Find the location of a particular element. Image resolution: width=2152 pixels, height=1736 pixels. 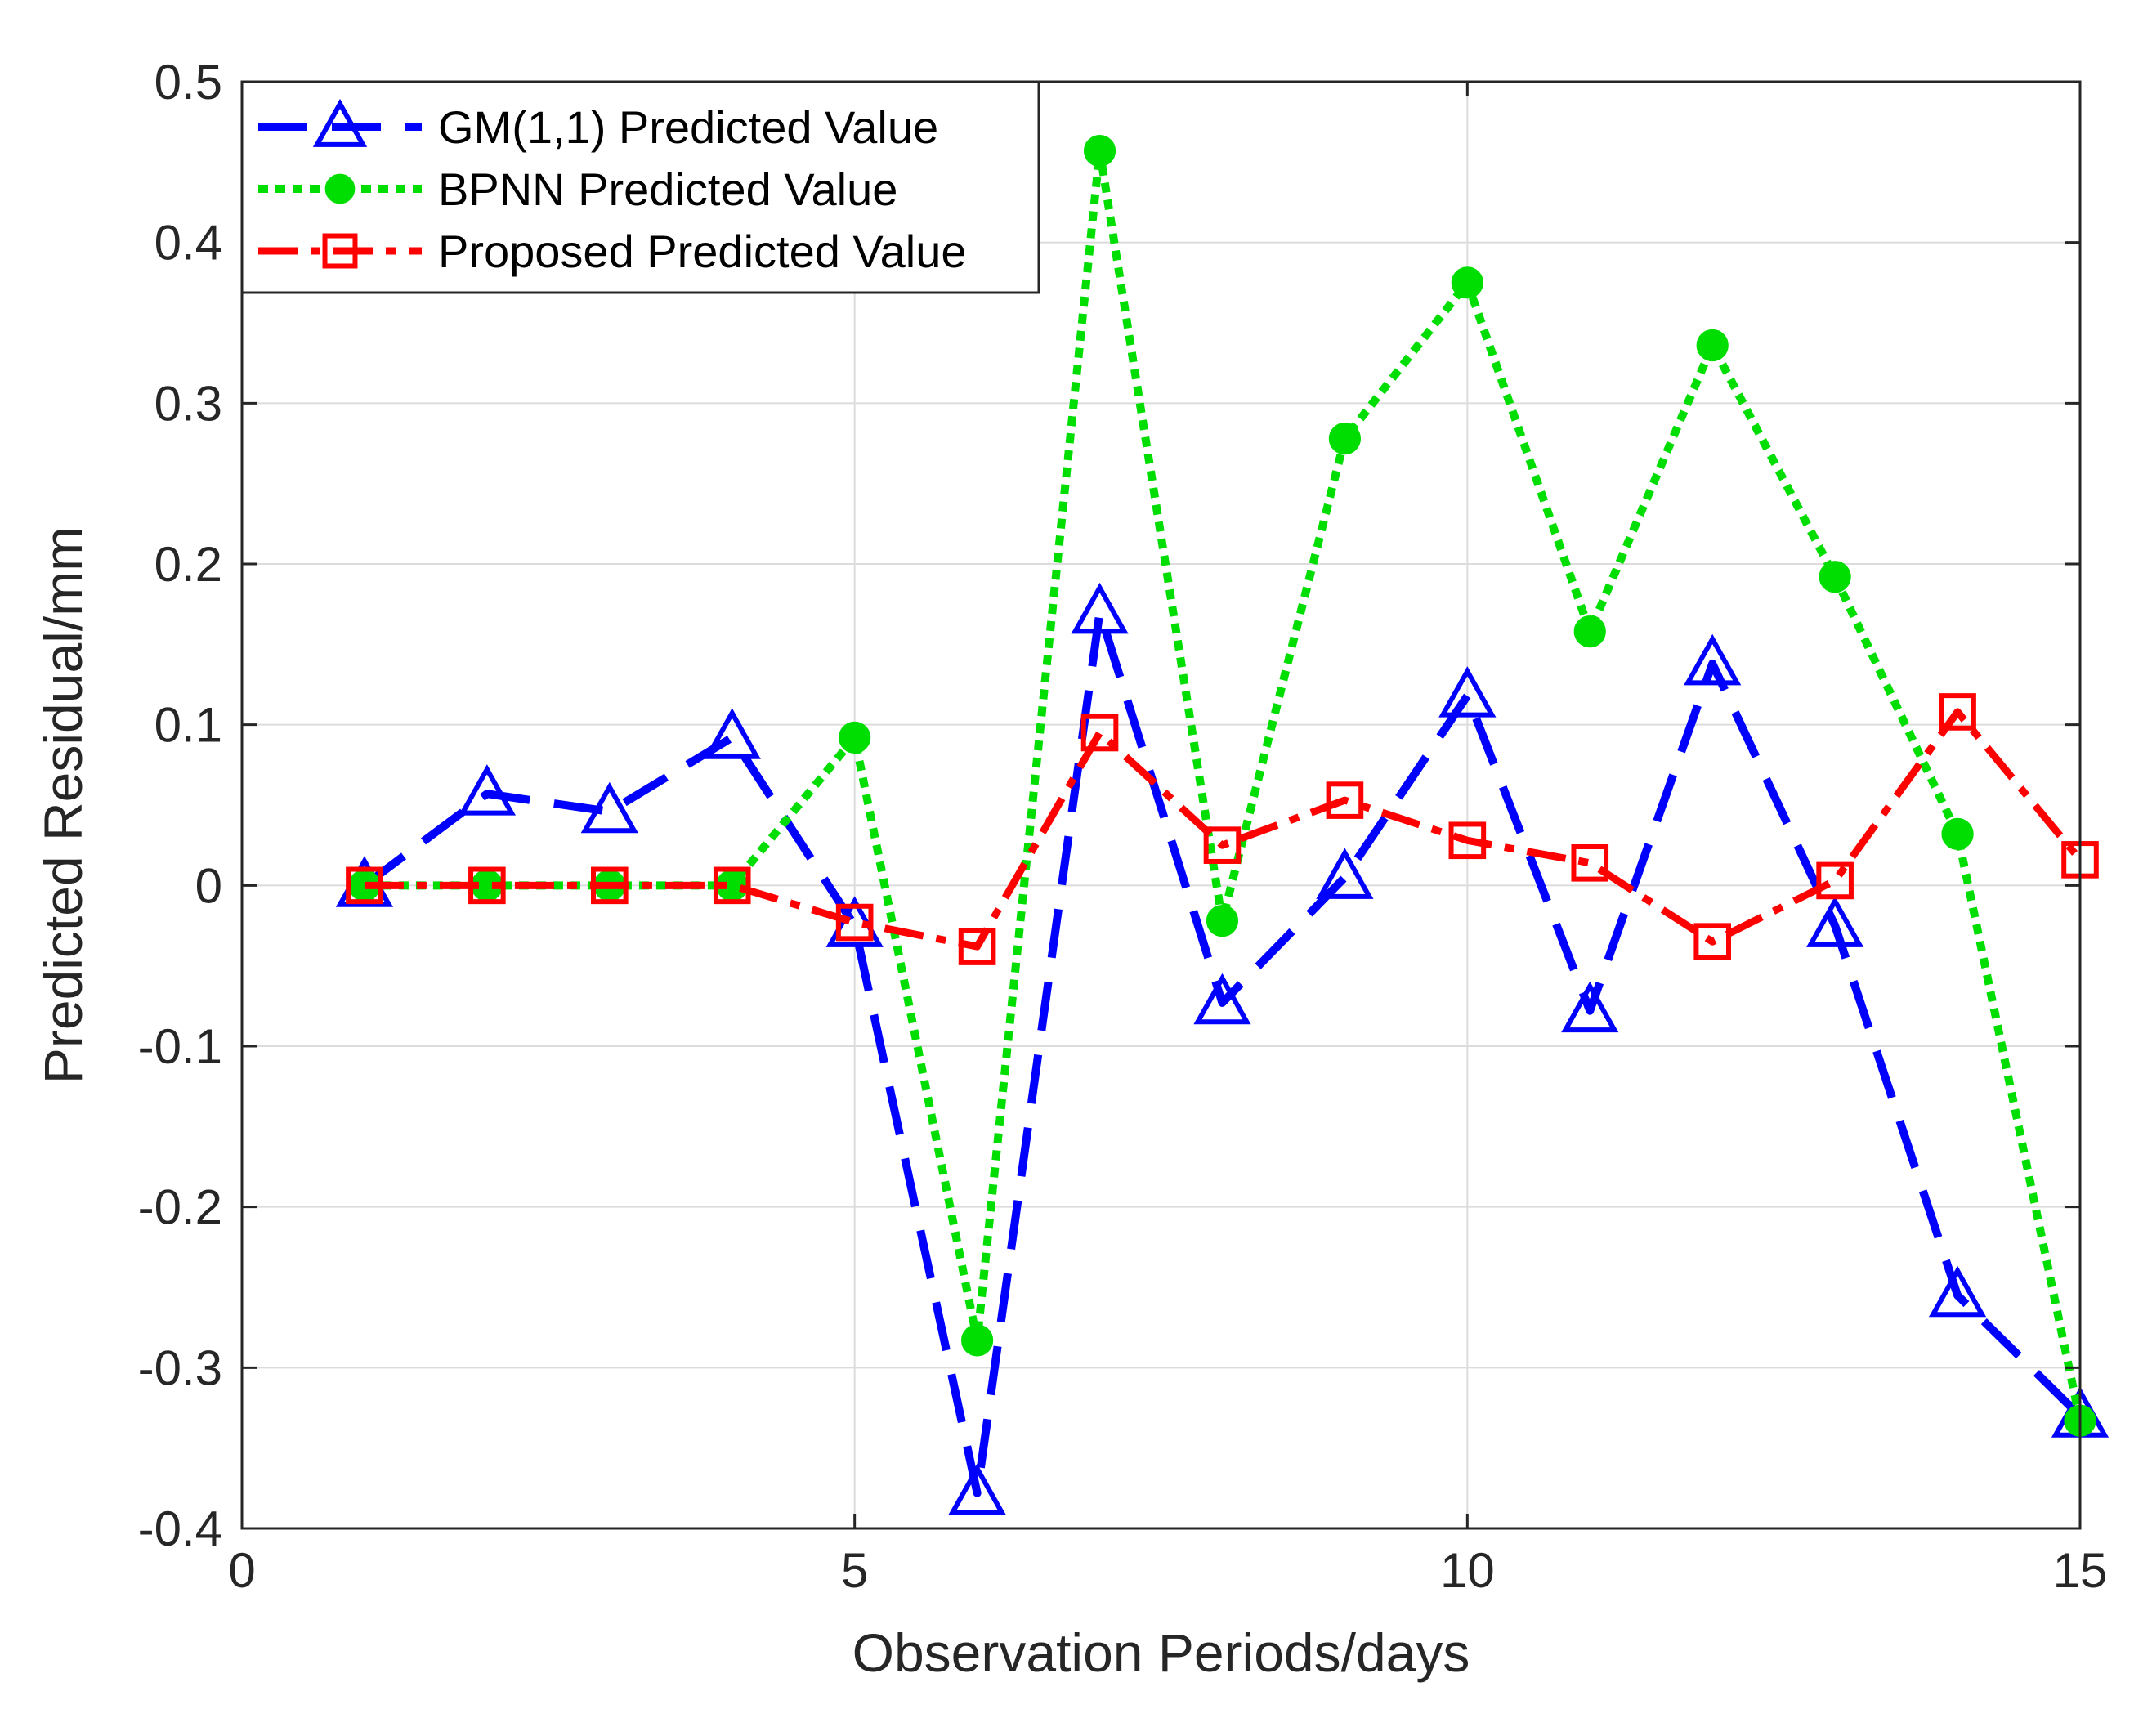

legend-item-1: GM(1,1) Predicted Value is located at coordinates (598, 126).